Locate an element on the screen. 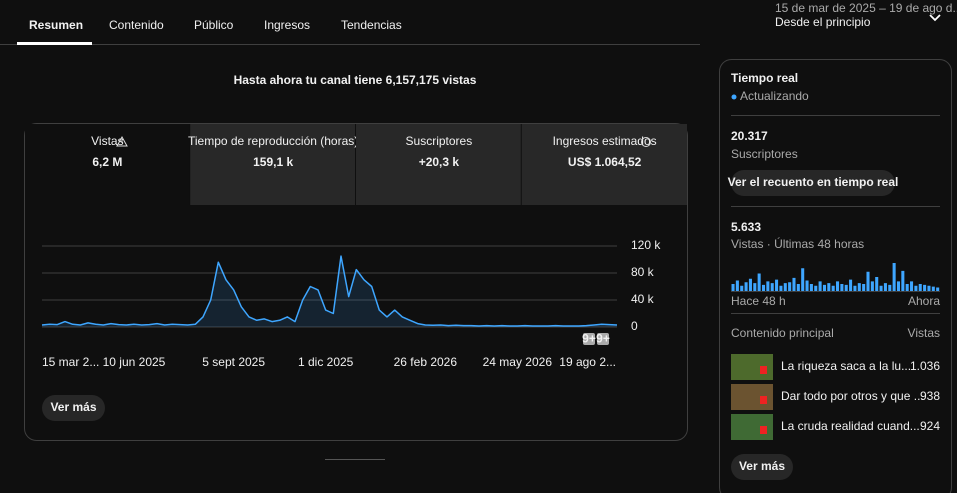  tab: Contenido is located at coordinates (136, 25).